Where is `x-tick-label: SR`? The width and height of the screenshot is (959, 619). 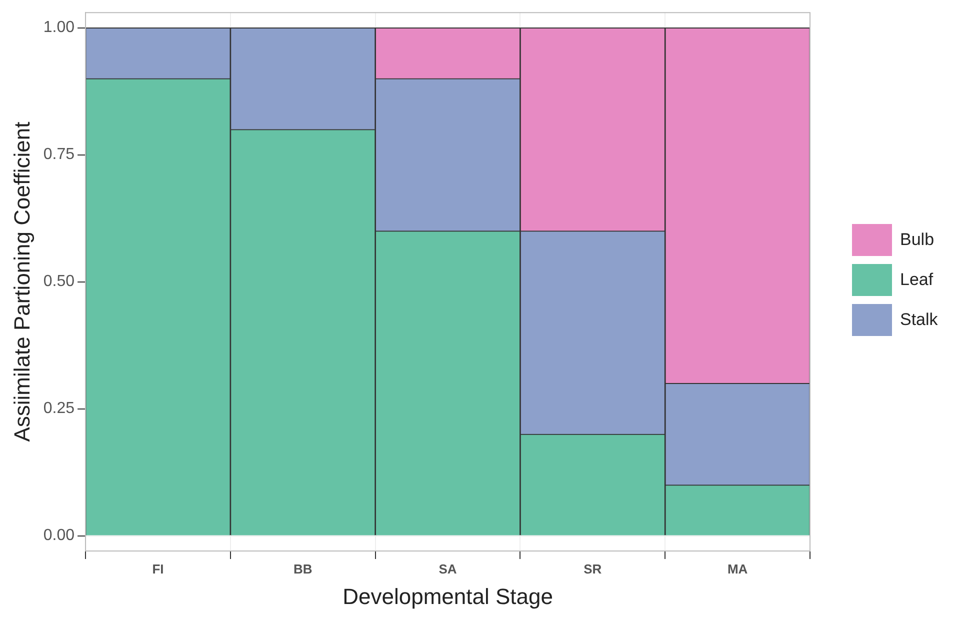
x-tick-label: SR is located at coordinates (593, 568).